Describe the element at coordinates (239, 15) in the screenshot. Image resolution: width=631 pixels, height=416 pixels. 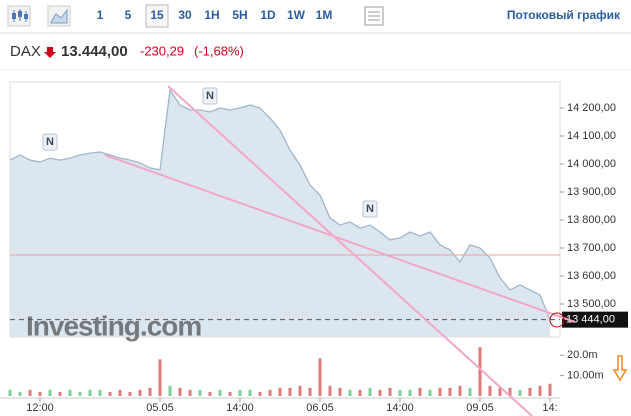
I see `interval-button: 5H` at that location.